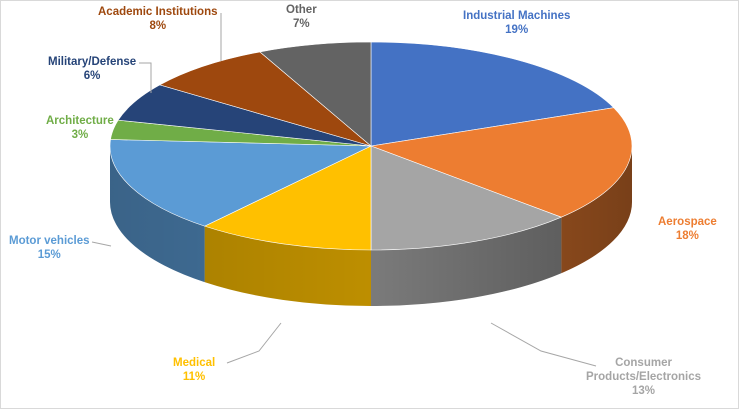 The height and width of the screenshot is (409, 739). Describe the element at coordinates (80, 121) in the screenshot. I see `data-label-category: Architecture` at that location.